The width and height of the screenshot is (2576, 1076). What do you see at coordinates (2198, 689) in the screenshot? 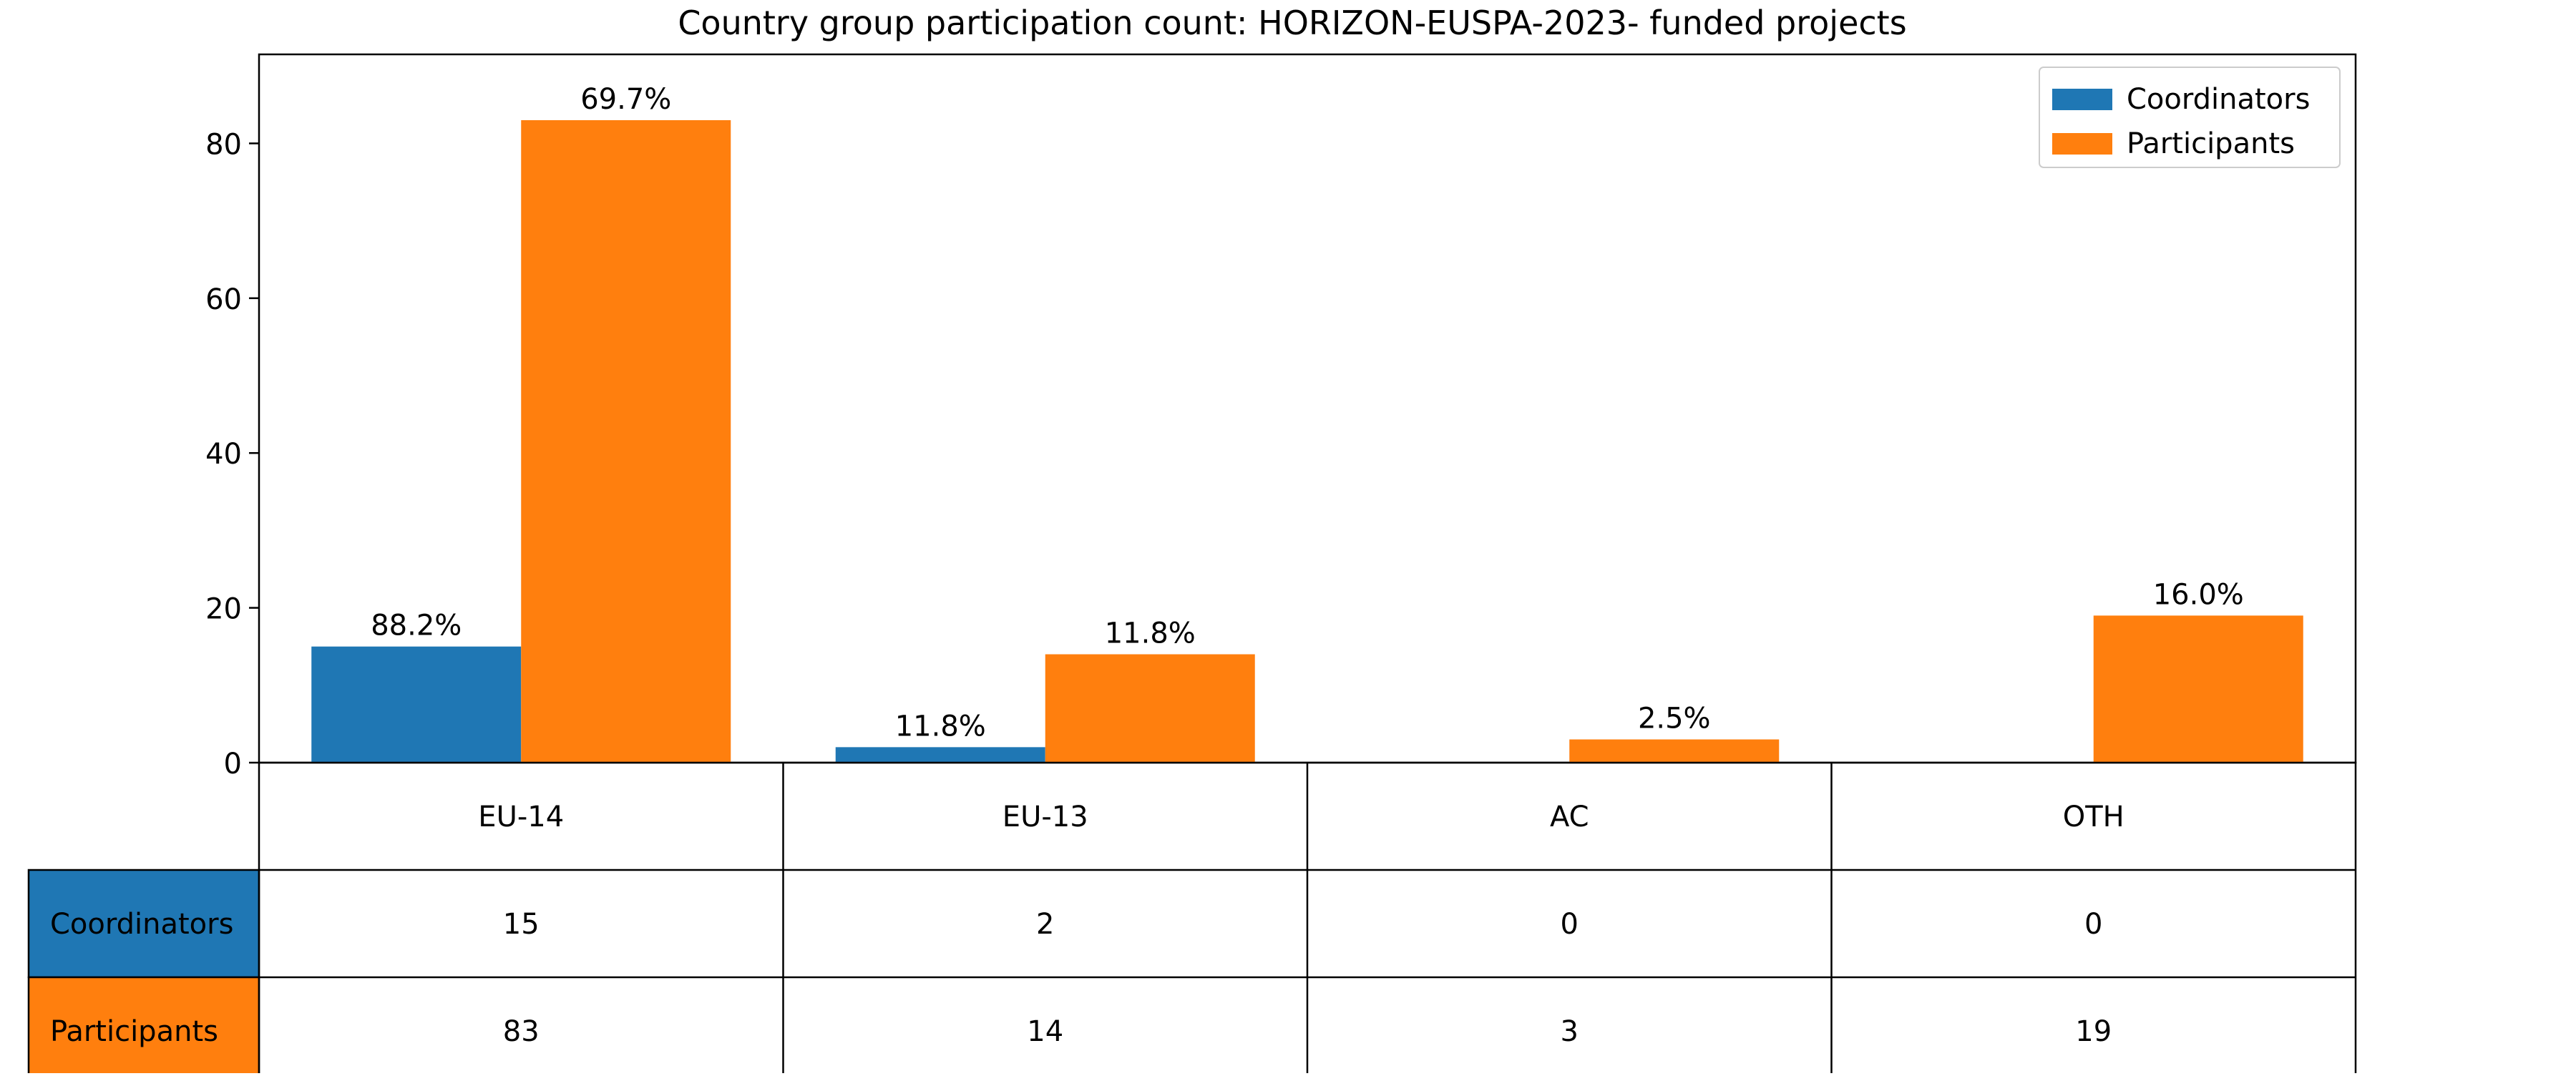
I see `bar-participants-oth` at bounding box center [2198, 689].